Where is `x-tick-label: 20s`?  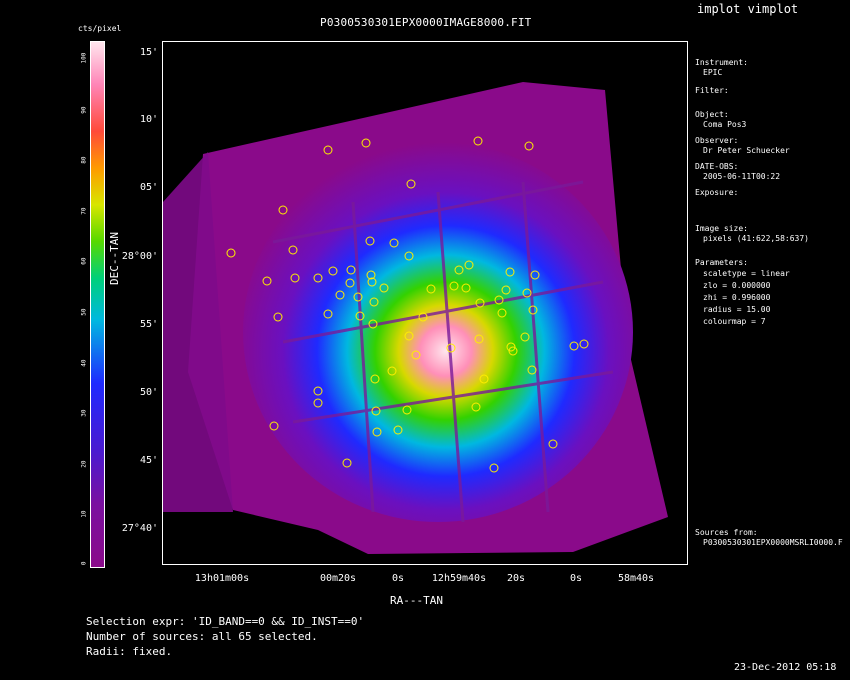 x-tick-label: 20s is located at coordinates (516, 578).